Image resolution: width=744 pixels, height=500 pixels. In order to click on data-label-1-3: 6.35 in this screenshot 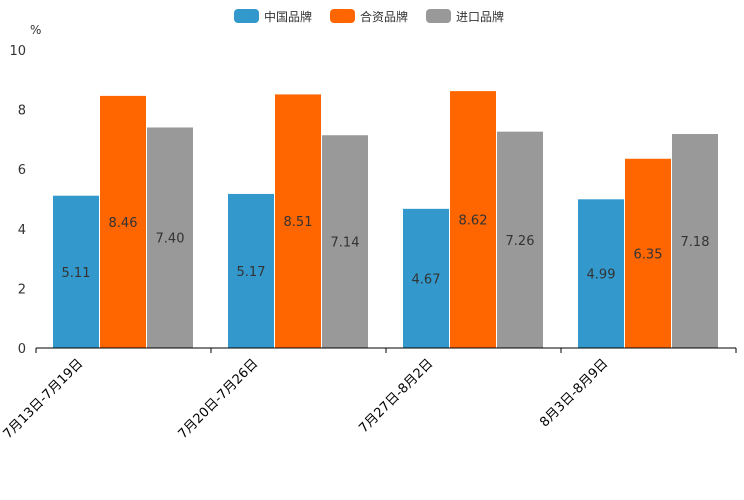, I will do `click(648, 254)`.